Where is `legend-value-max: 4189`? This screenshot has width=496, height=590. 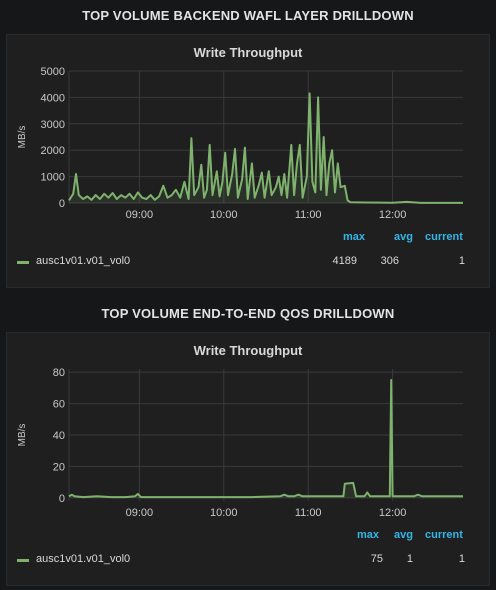 legend-value-max: 4189 is located at coordinates (344, 261).